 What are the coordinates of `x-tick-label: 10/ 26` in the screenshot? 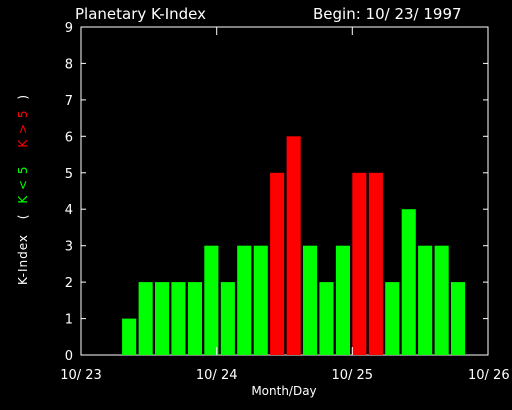 It's located at (489, 375).